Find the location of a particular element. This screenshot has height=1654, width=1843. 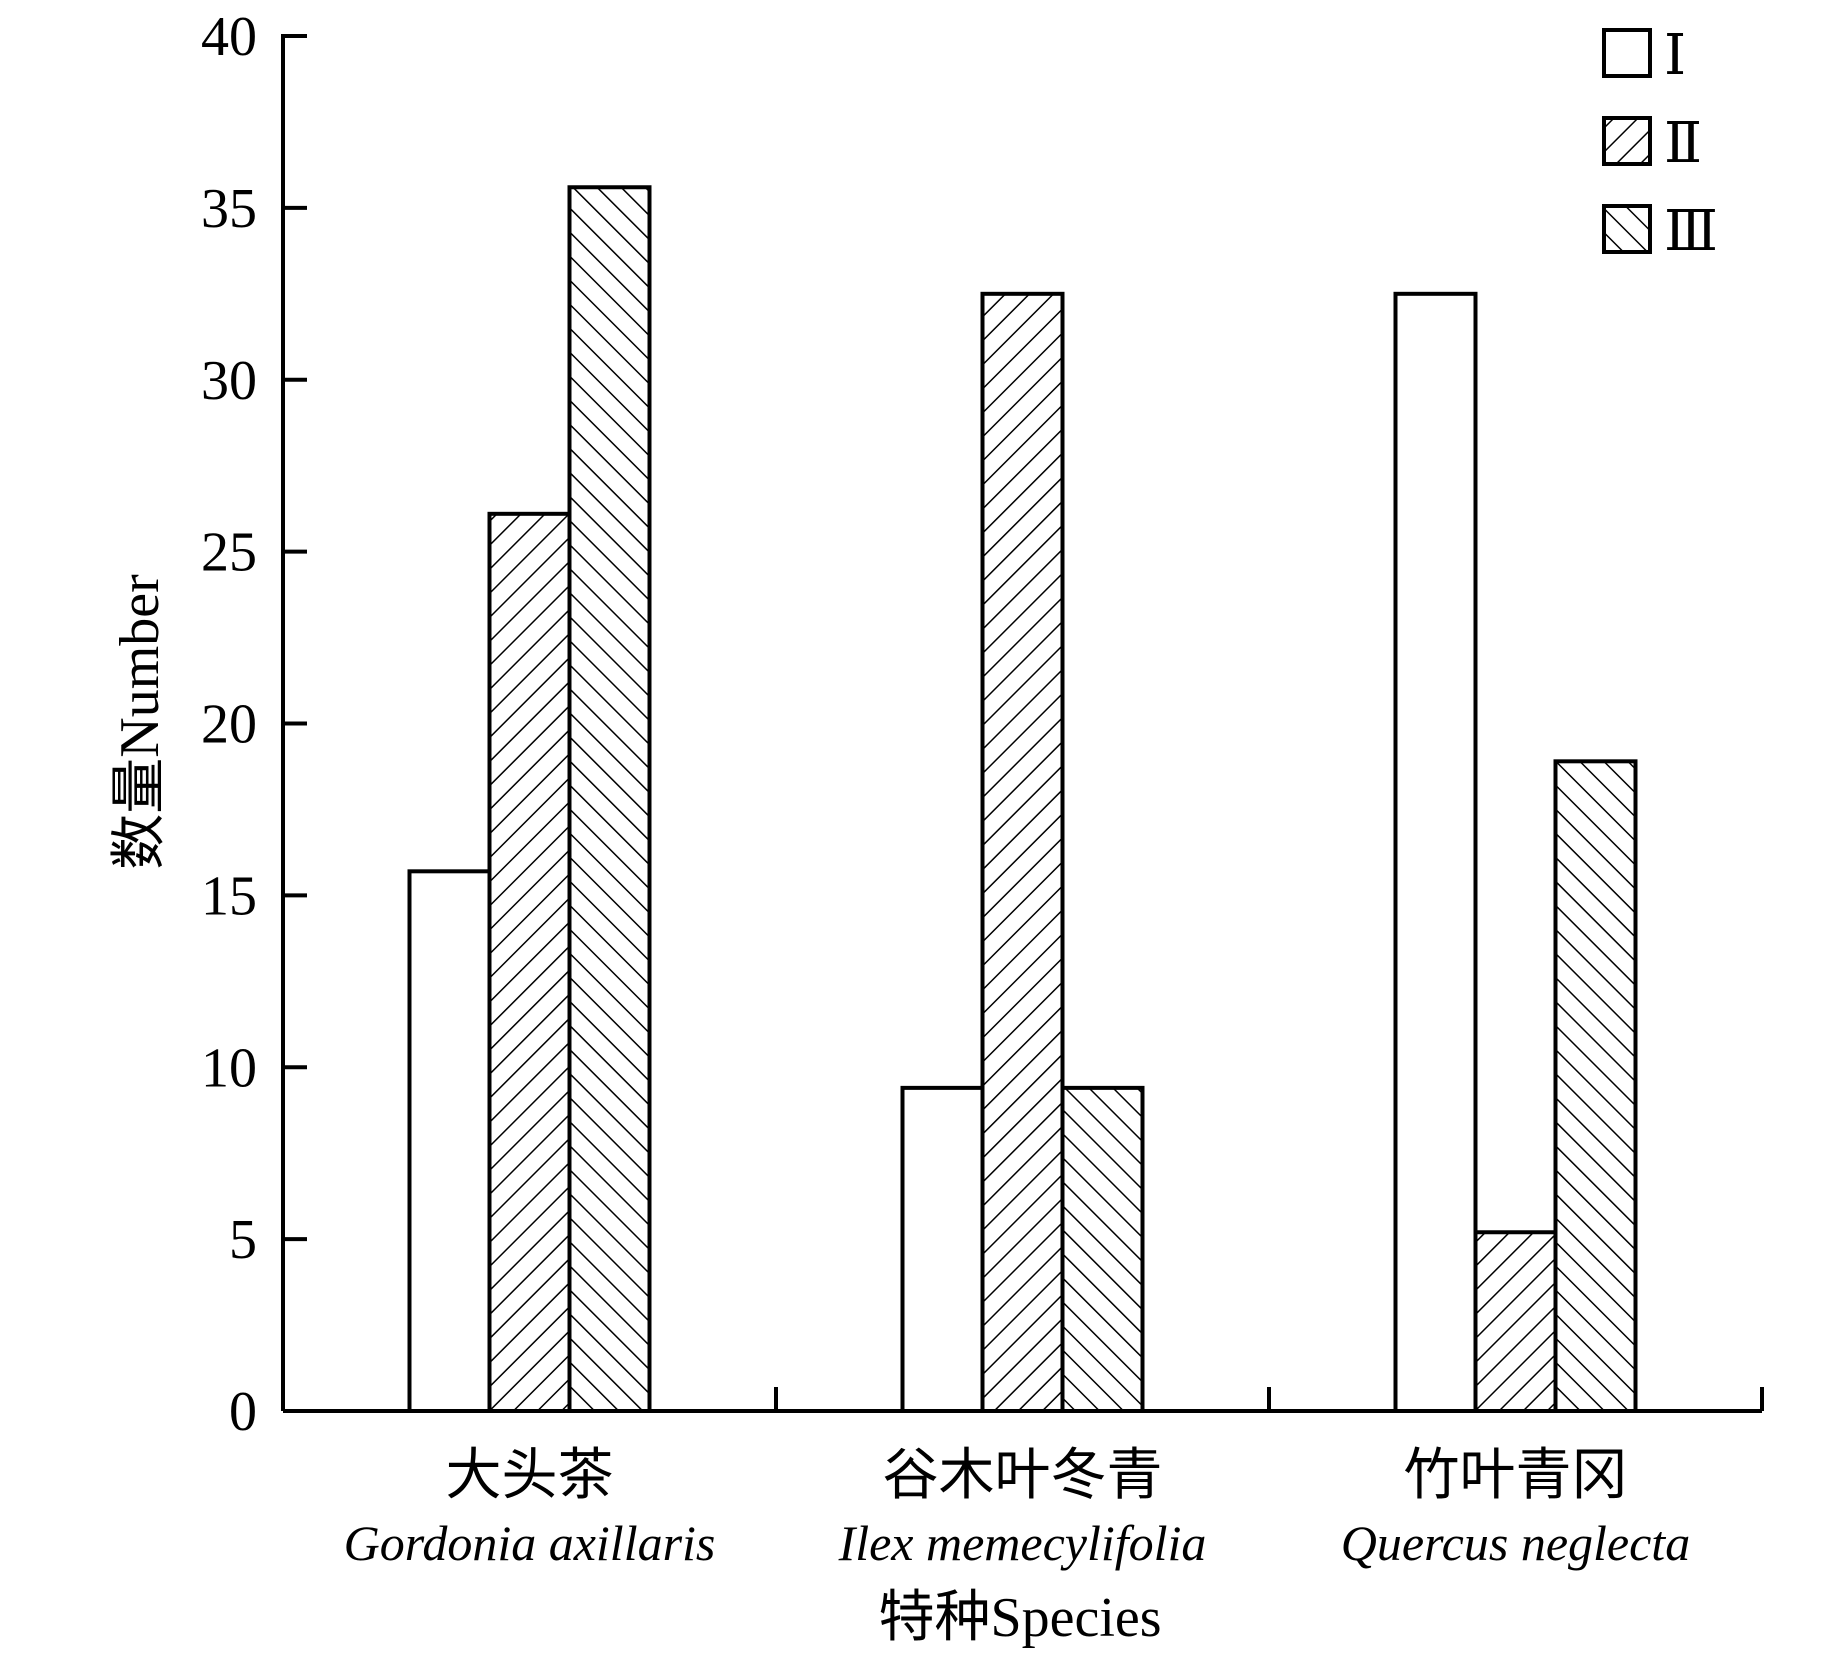

y-tick-label: 25 is located at coordinates (229, 553).